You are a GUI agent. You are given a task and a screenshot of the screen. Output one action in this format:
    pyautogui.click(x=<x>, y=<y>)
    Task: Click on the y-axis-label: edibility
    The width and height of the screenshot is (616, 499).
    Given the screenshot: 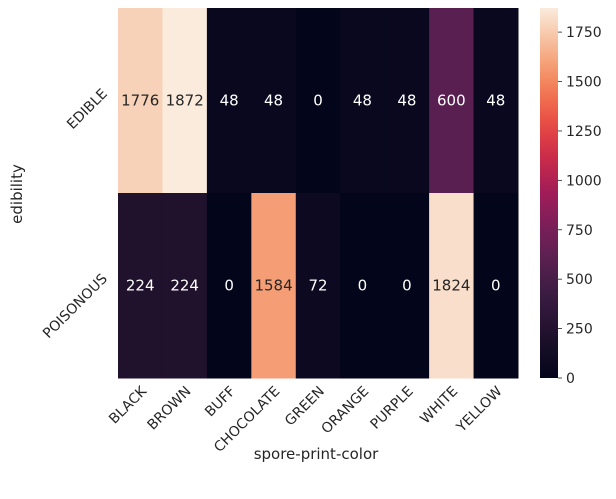 What is the action you would take?
    pyautogui.click(x=17, y=194)
    